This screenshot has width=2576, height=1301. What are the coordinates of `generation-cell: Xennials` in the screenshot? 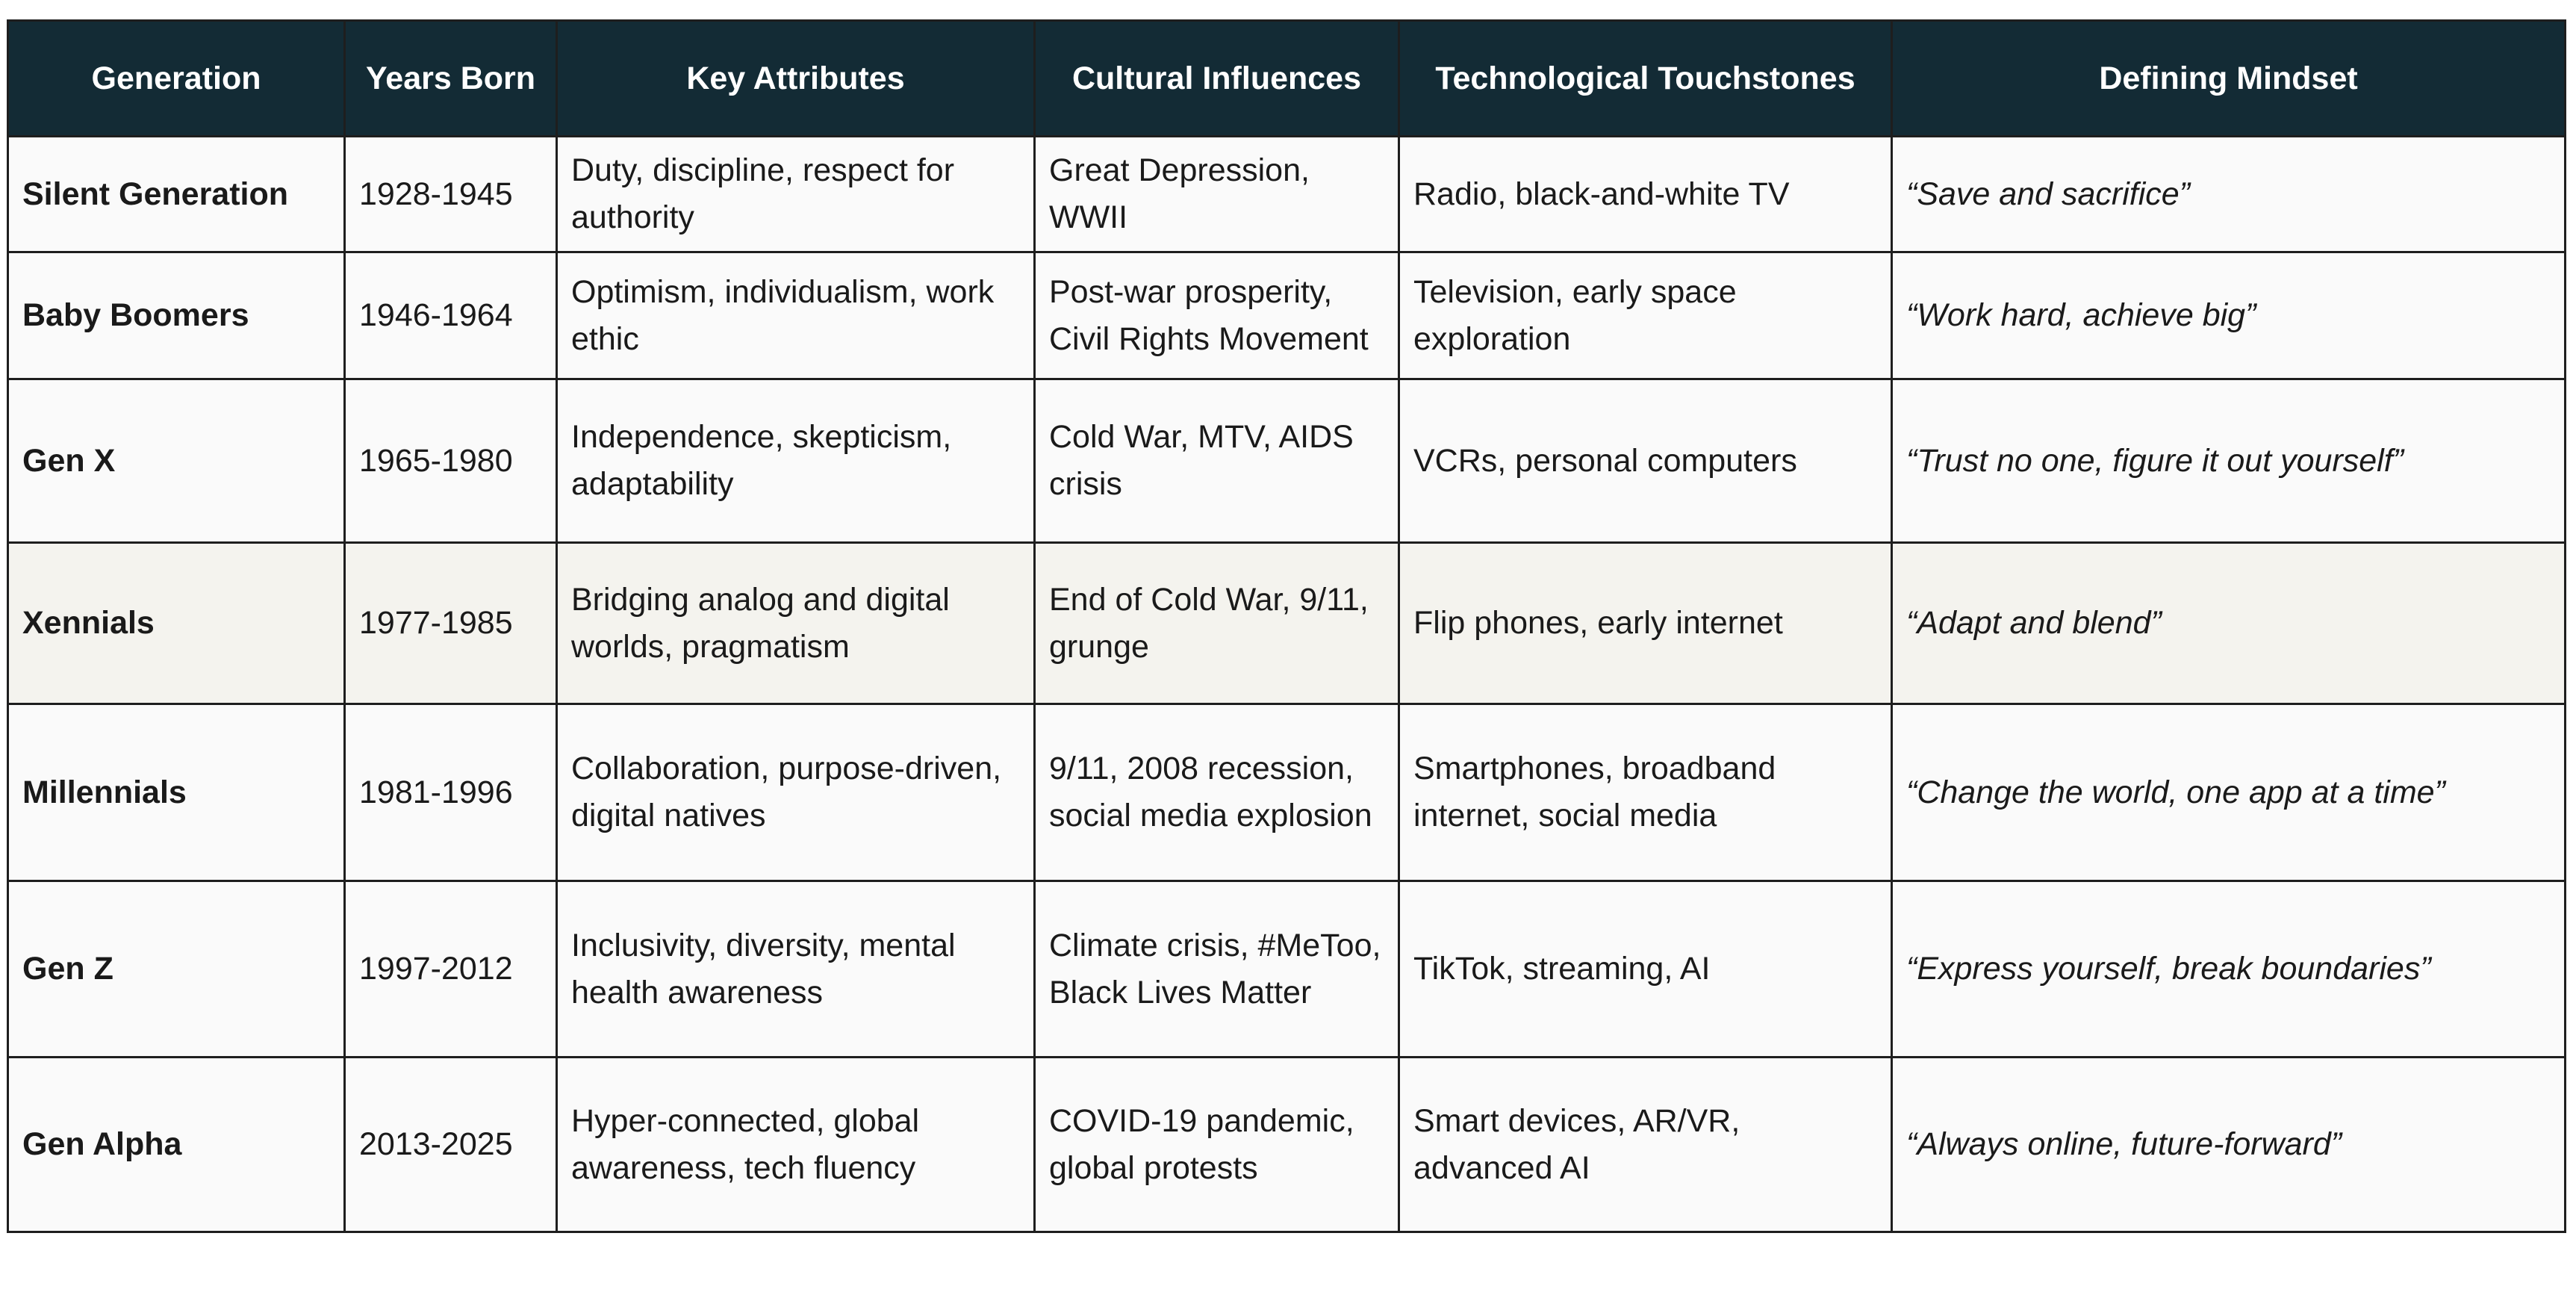 It's located at (176, 623).